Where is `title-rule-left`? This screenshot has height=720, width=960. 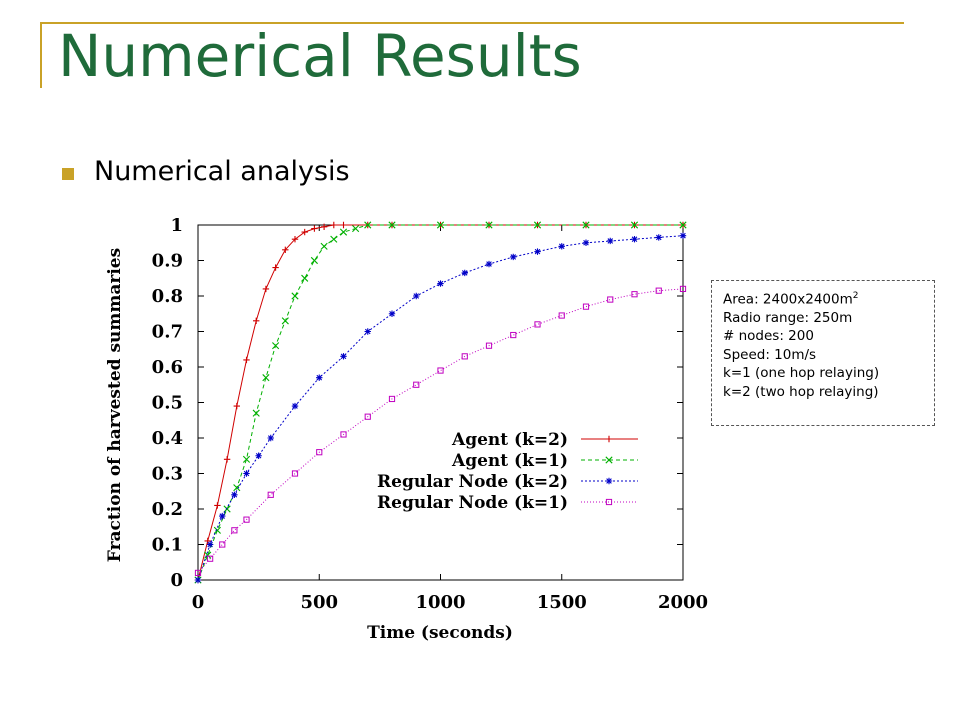 title-rule-left is located at coordinates (41, 55).